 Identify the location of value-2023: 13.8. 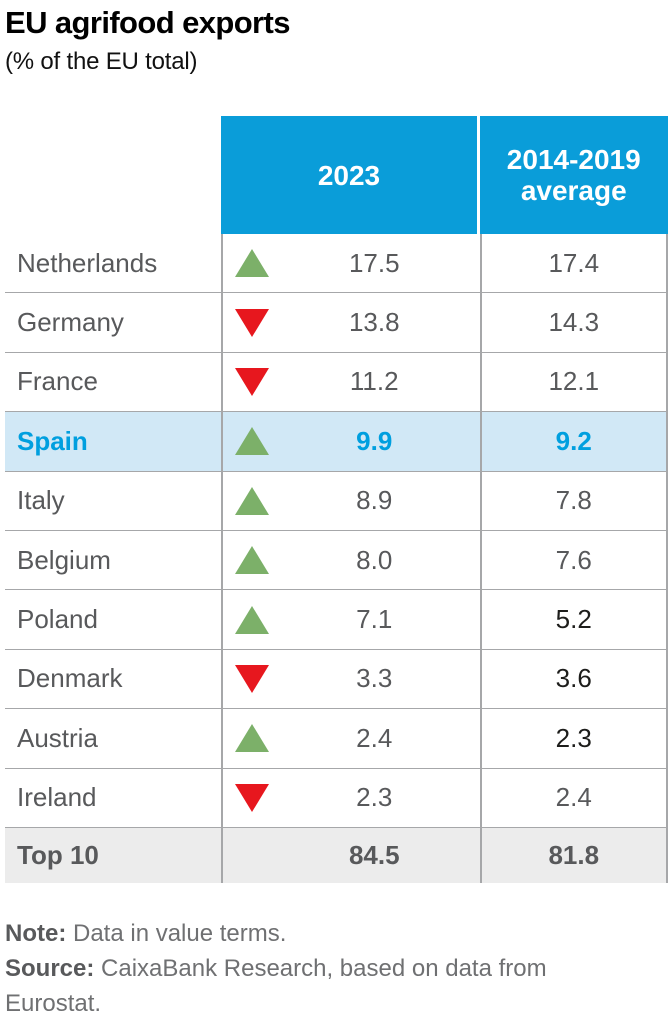
(374, 322).